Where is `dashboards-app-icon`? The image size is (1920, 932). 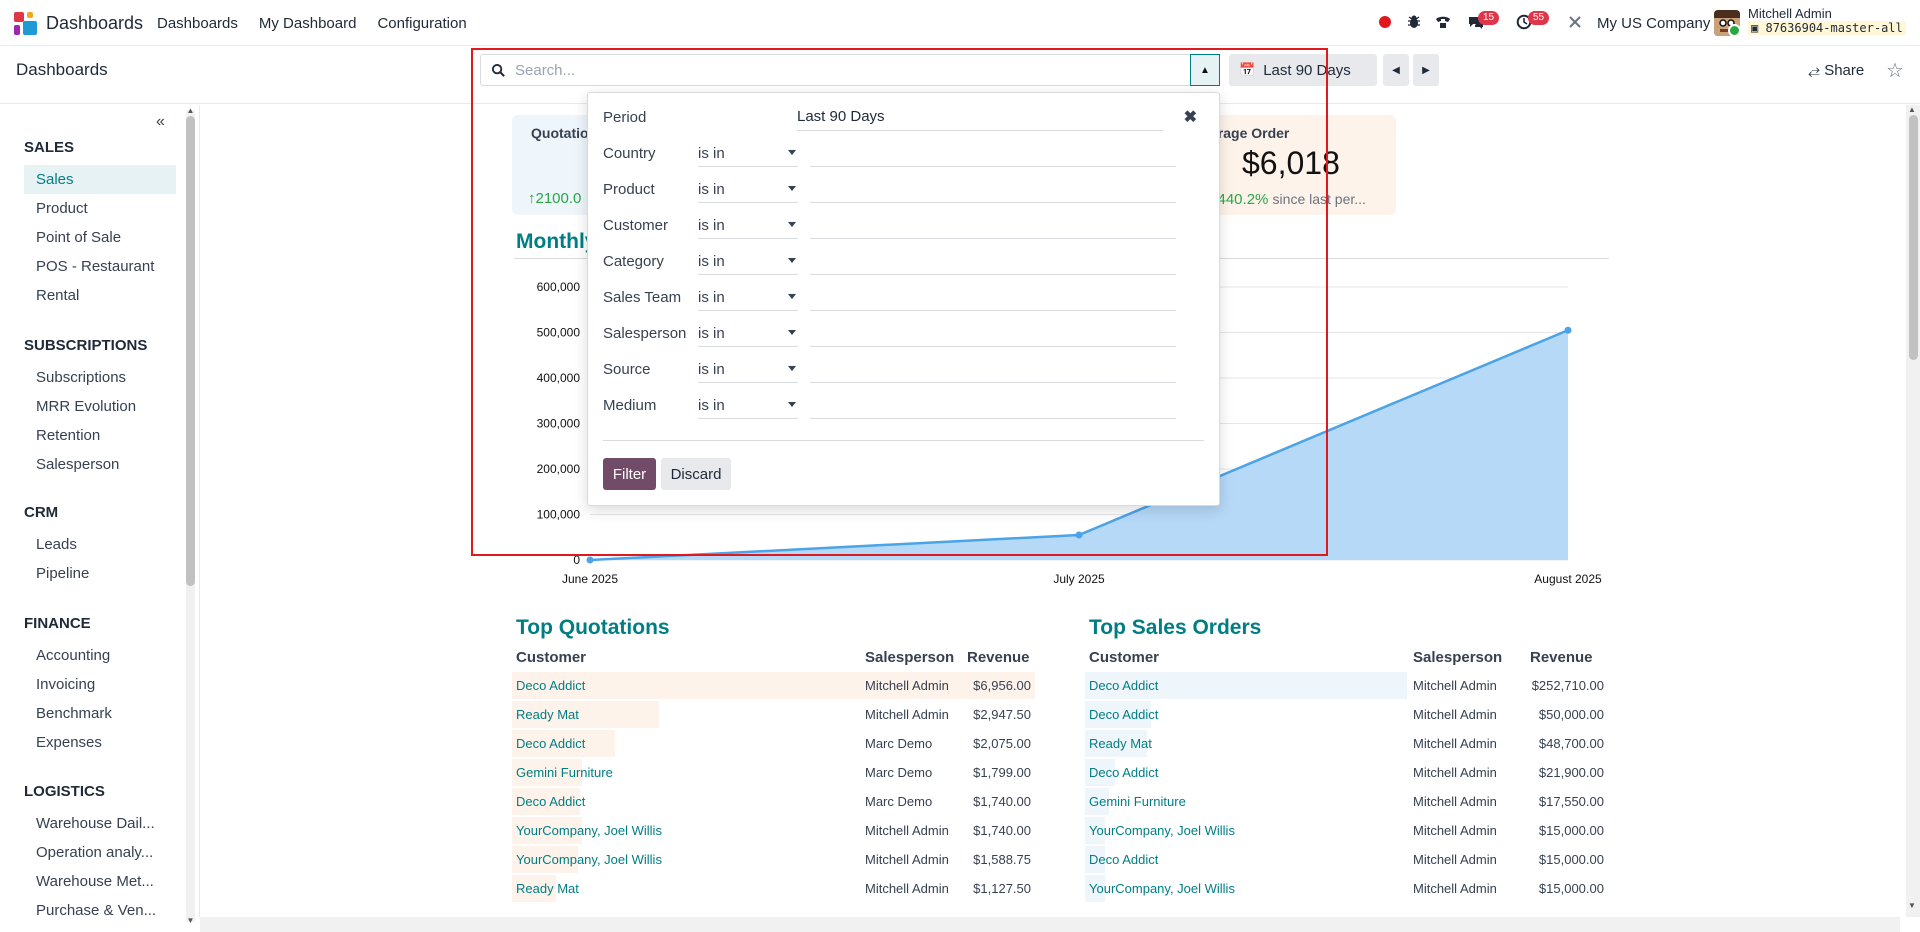 dashboards-app-icon is located at coordinates (26, 24).